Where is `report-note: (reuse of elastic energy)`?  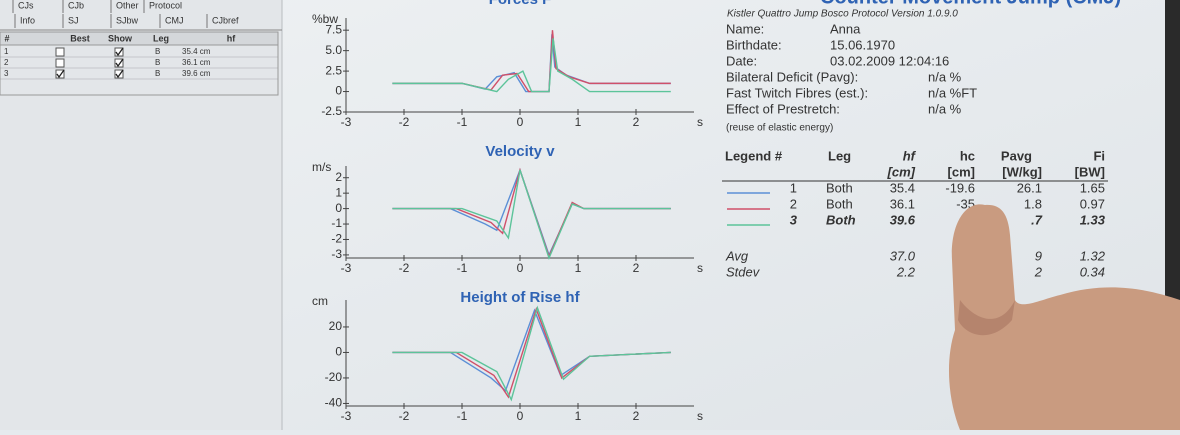
report-note: (reuse of elastic energy) is located at coordinates (779, 128).